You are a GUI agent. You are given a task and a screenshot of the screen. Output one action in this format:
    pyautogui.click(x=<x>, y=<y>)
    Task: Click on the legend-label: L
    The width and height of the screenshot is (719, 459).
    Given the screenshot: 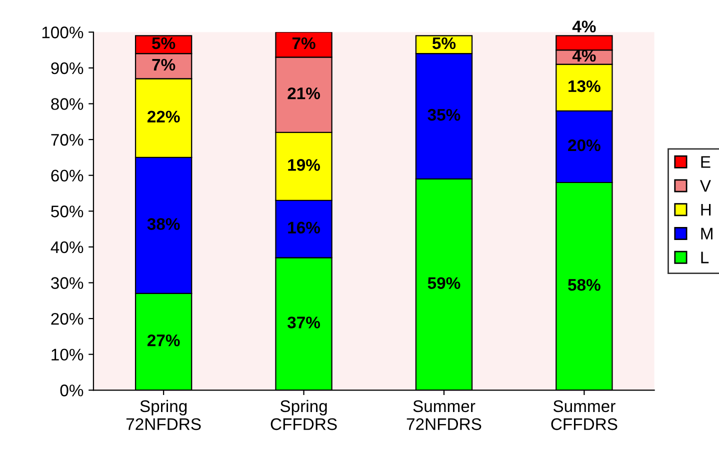 What is the action you would take?
    pyautogui.click(x=705, y=258)
    